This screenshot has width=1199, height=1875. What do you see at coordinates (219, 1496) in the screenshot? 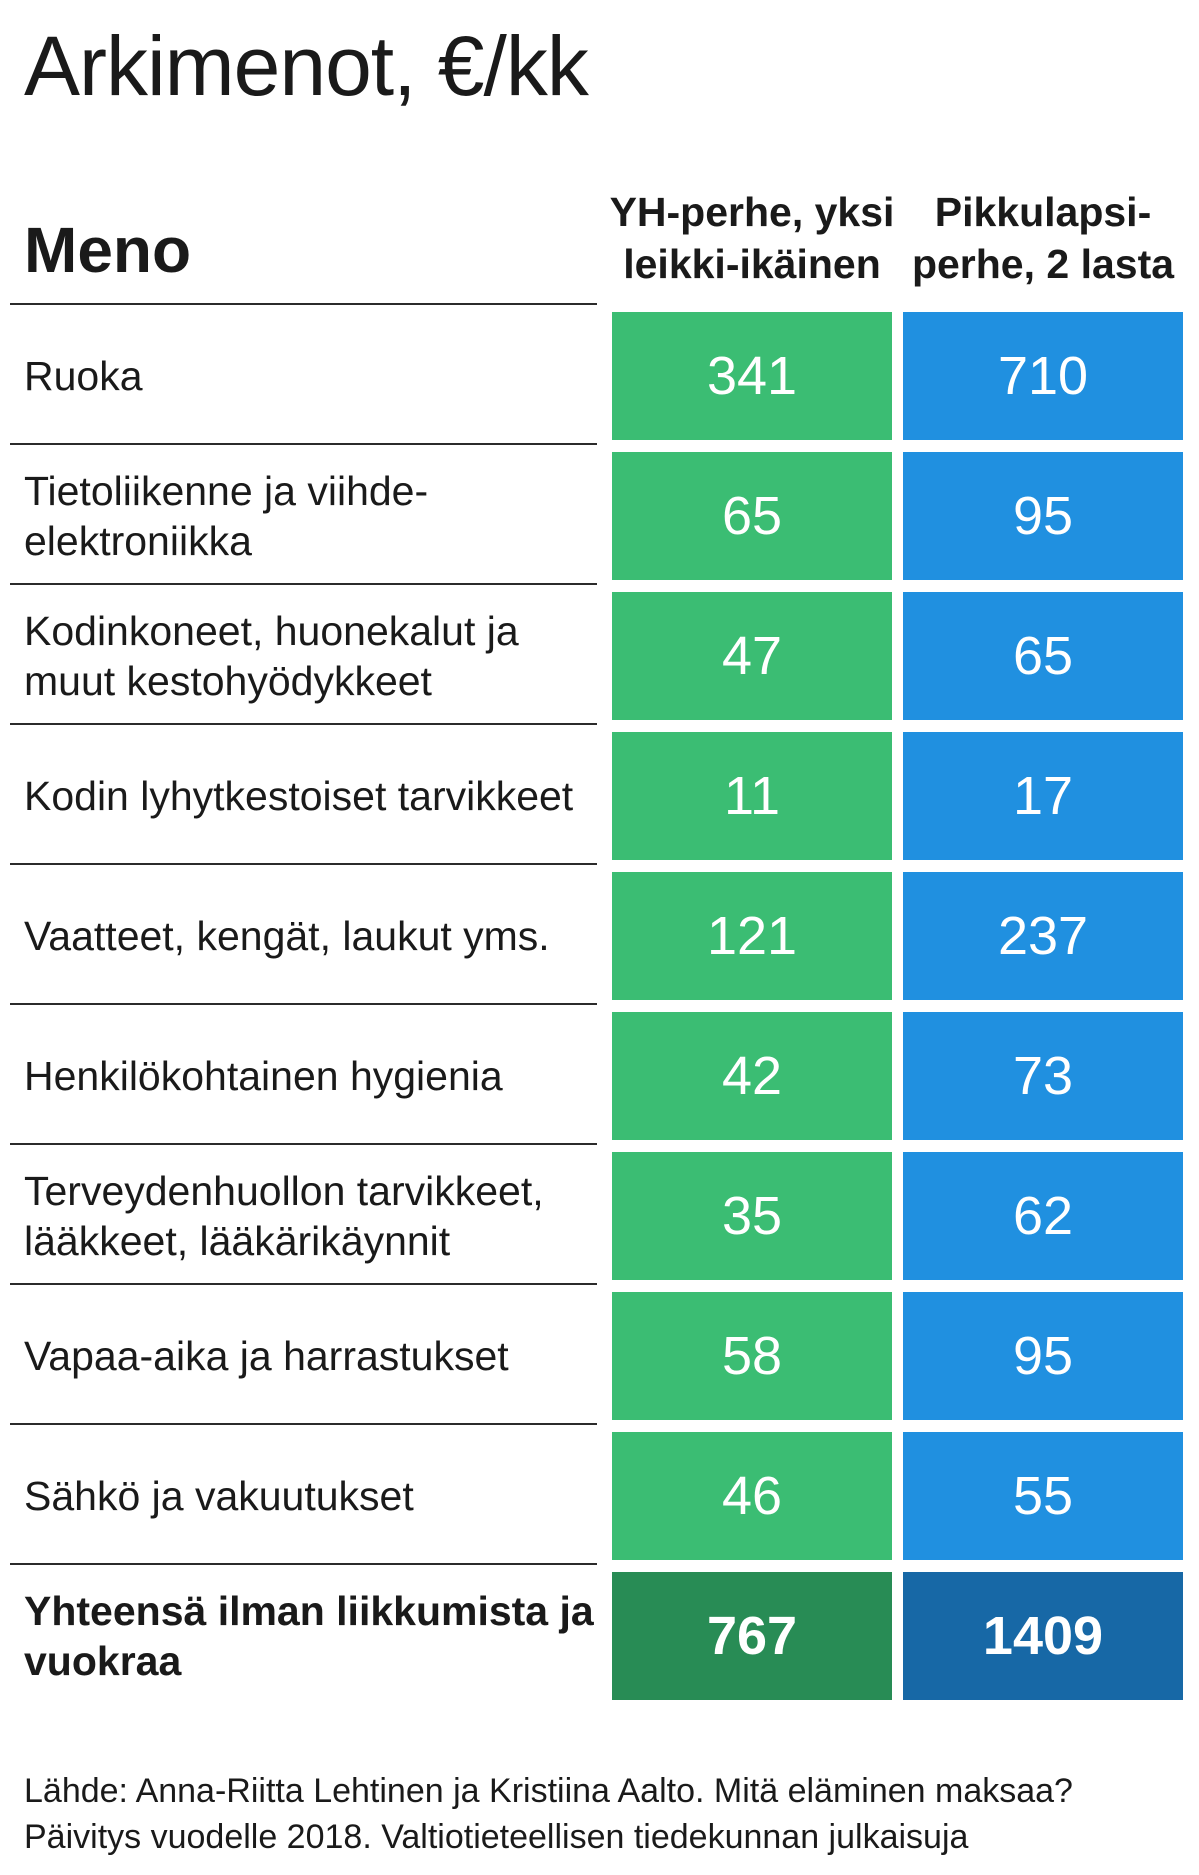
I see `row-label-text: Sähkö ja vakuutukset` at bounding box center [219, 1496].